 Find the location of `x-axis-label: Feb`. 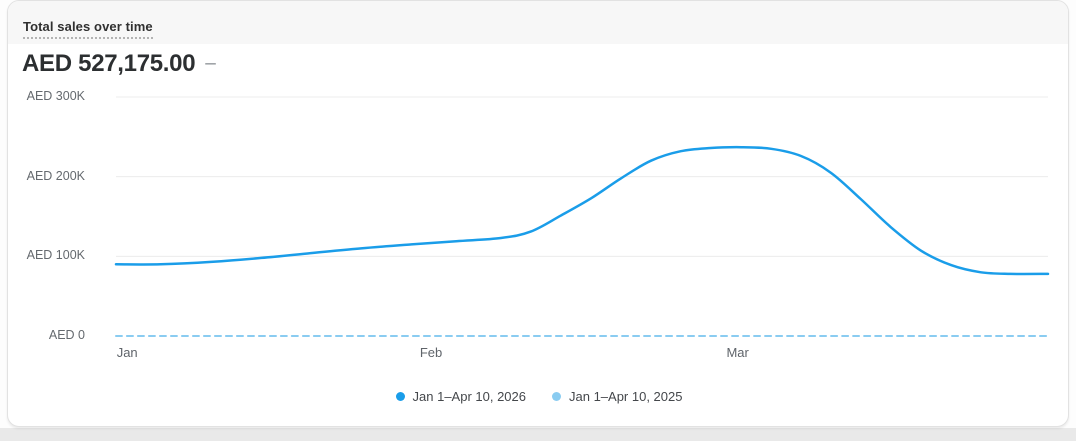

x-axis-label: Feb is located at coordinates (431, 352).